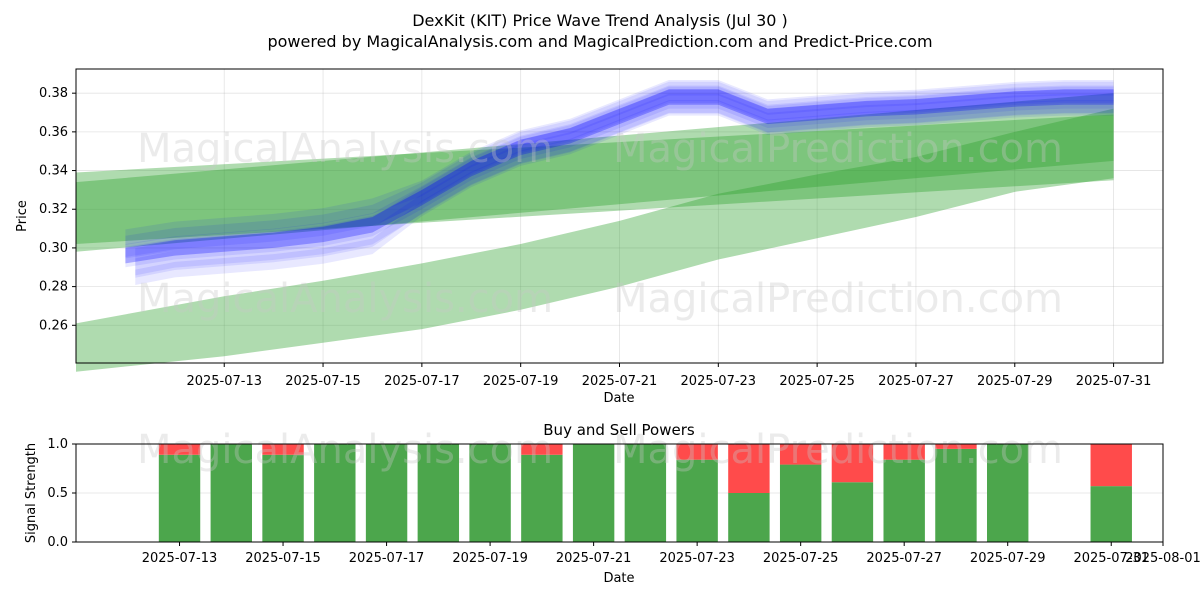  I want to click on signal-chart-ylabel: Signal Strength, so click(31, 493).